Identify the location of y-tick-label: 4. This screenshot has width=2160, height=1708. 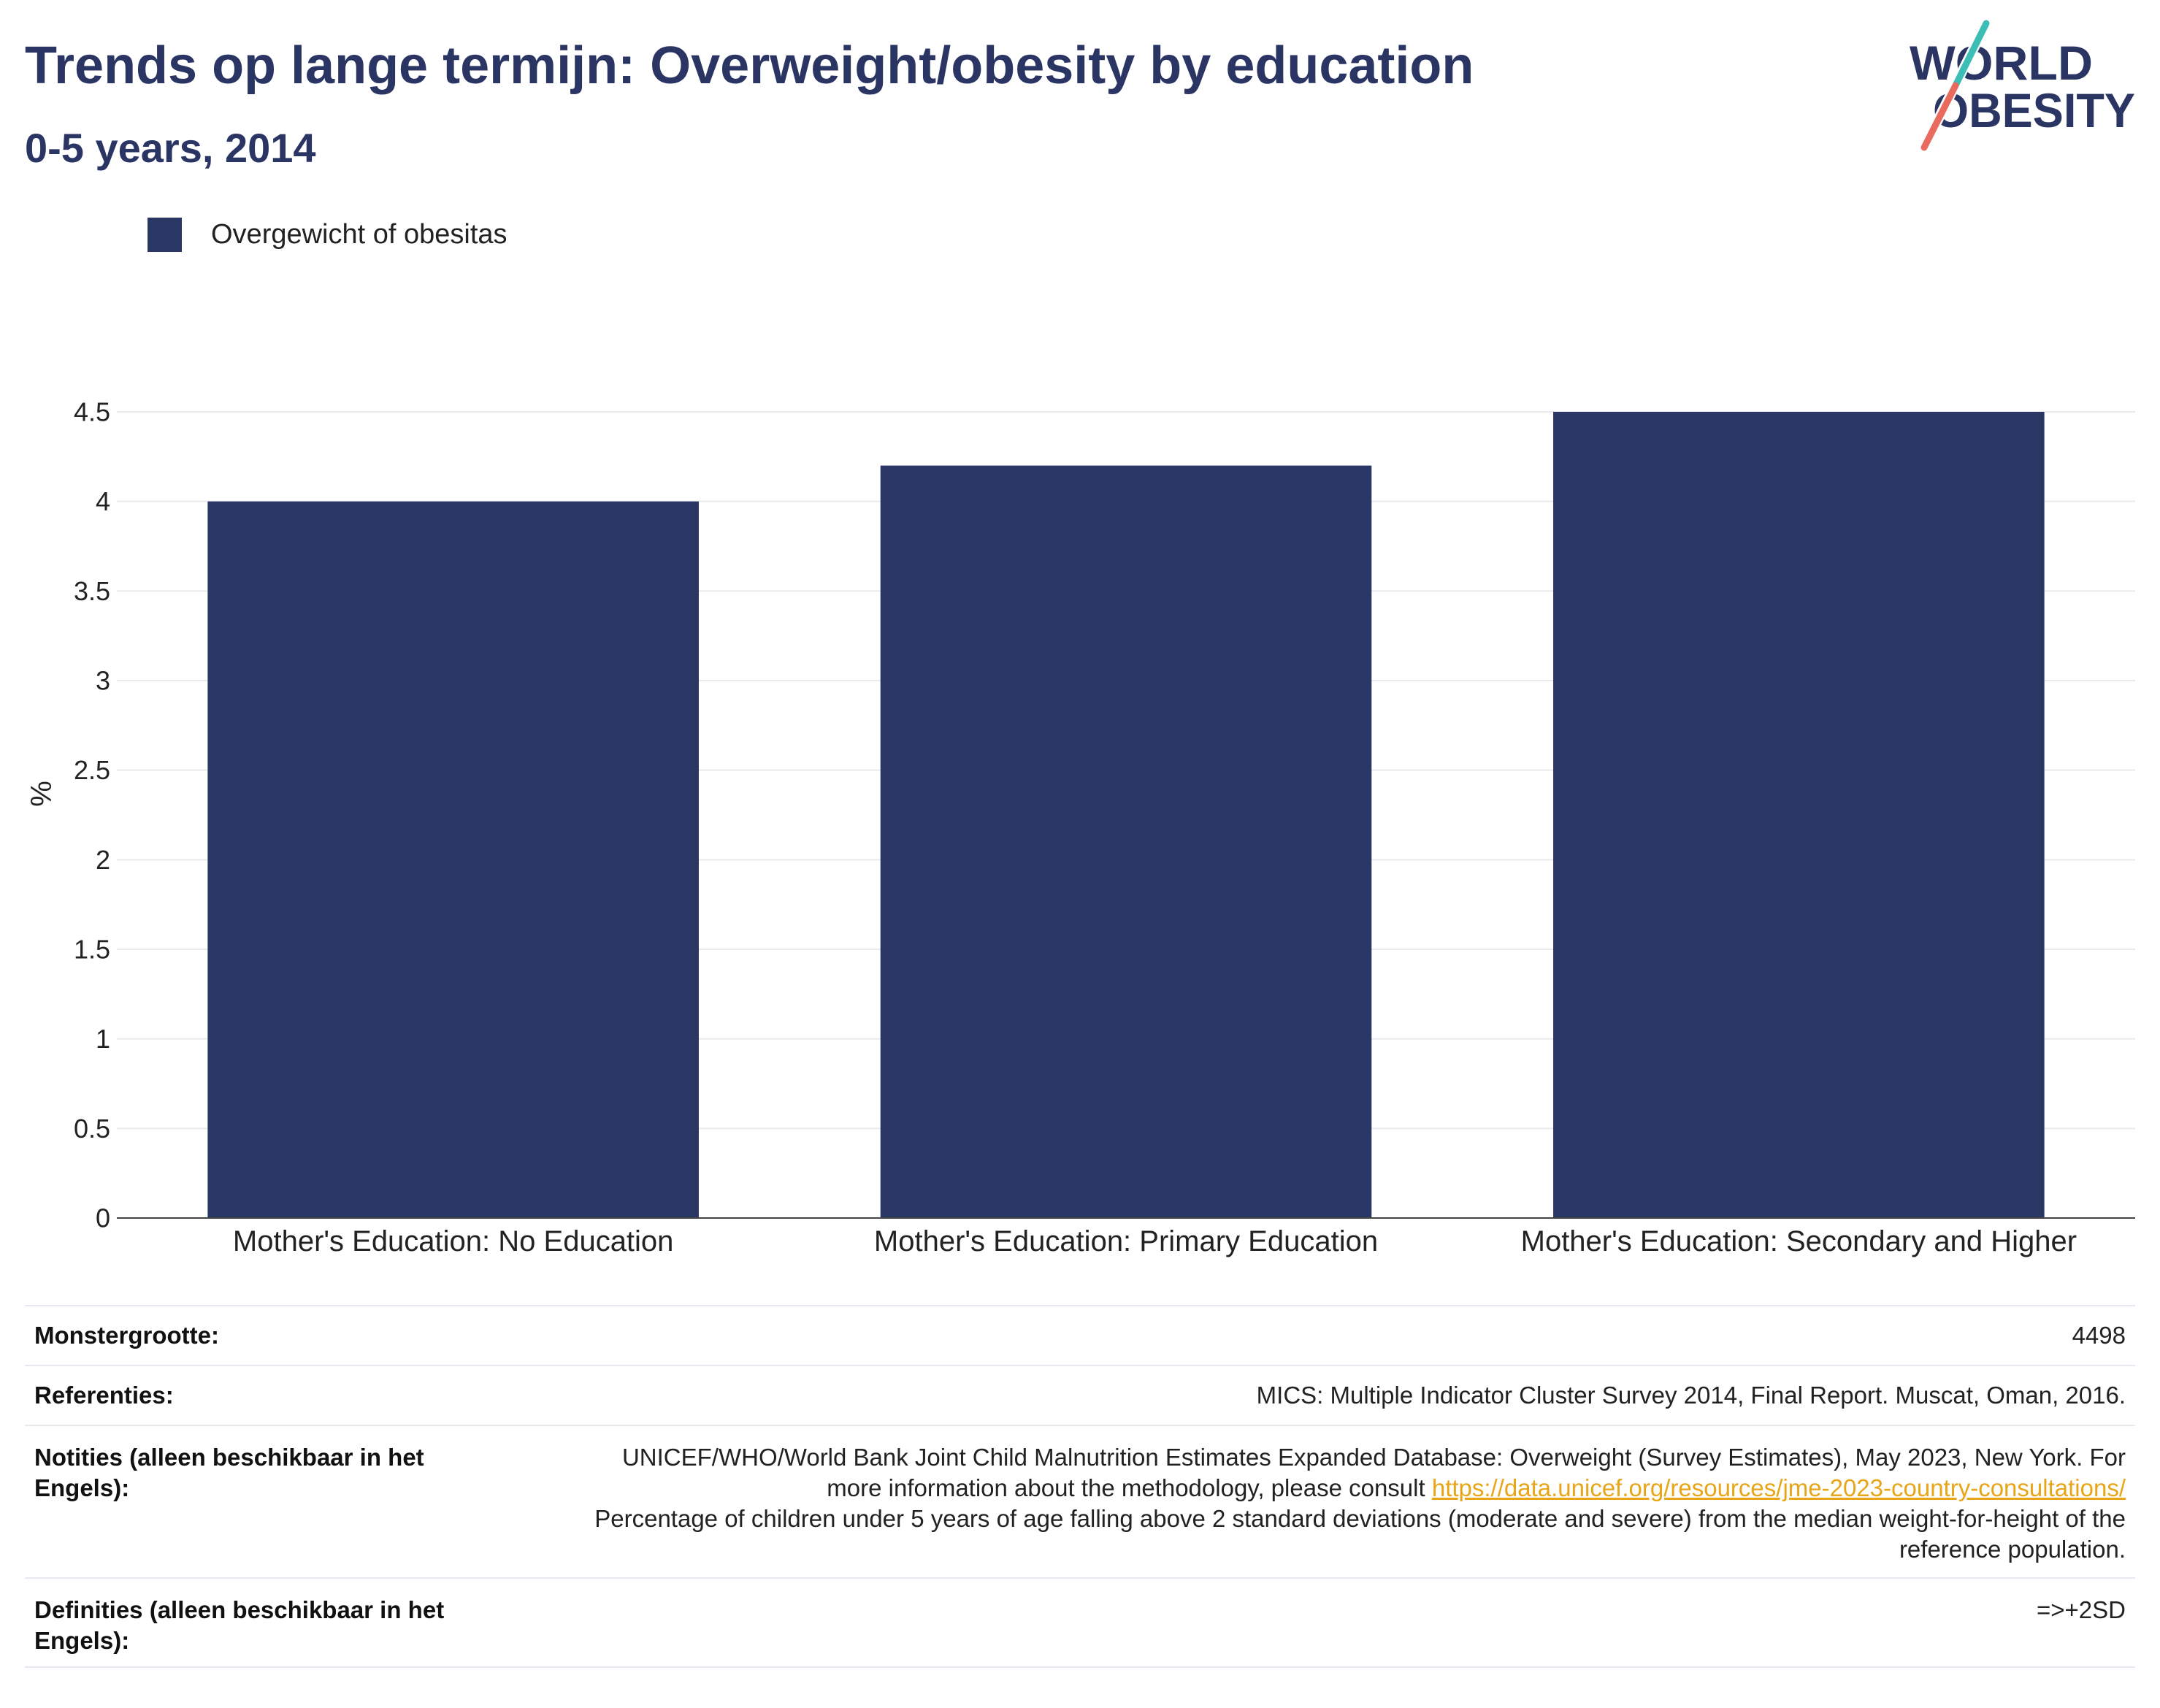
(103, 501).